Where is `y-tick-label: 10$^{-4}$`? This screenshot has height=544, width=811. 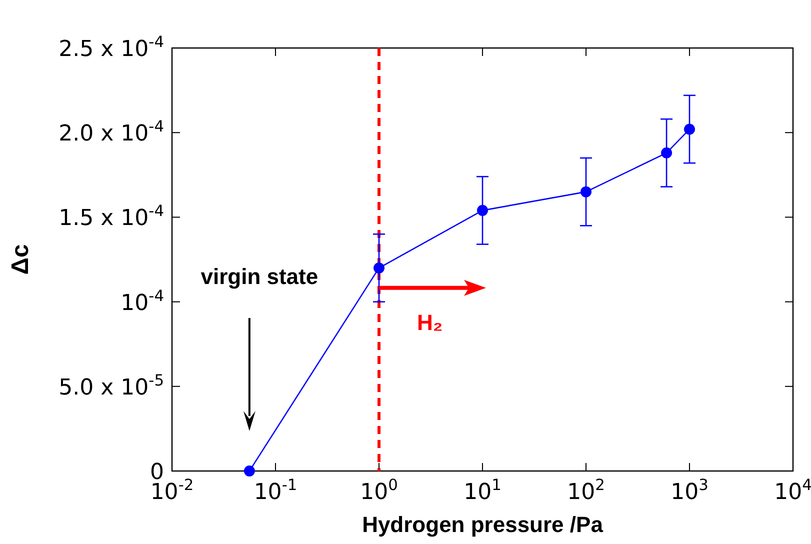
y-tick-label: 10$^{-4}$ is located at coordinates (142, 301).